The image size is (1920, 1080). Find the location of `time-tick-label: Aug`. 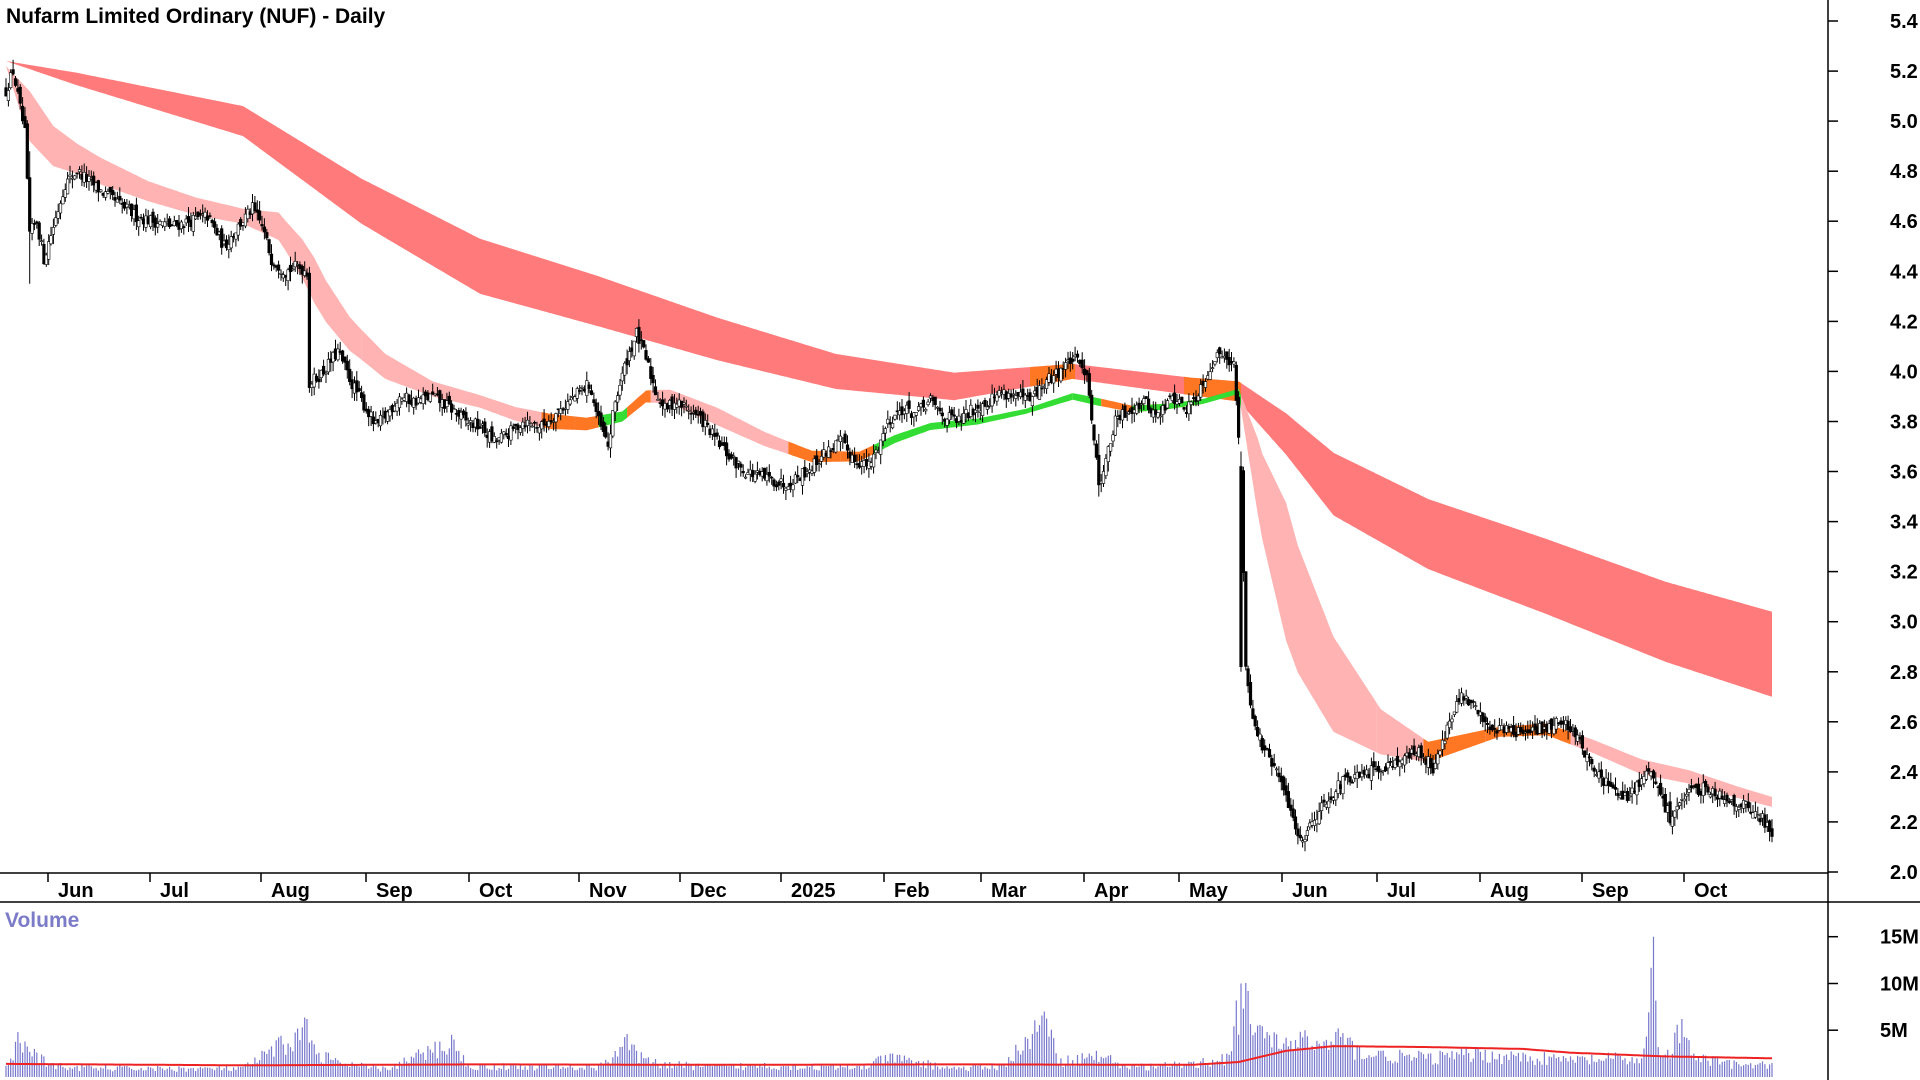

time-tick-label: Aug is located at coordinates (290, 891).